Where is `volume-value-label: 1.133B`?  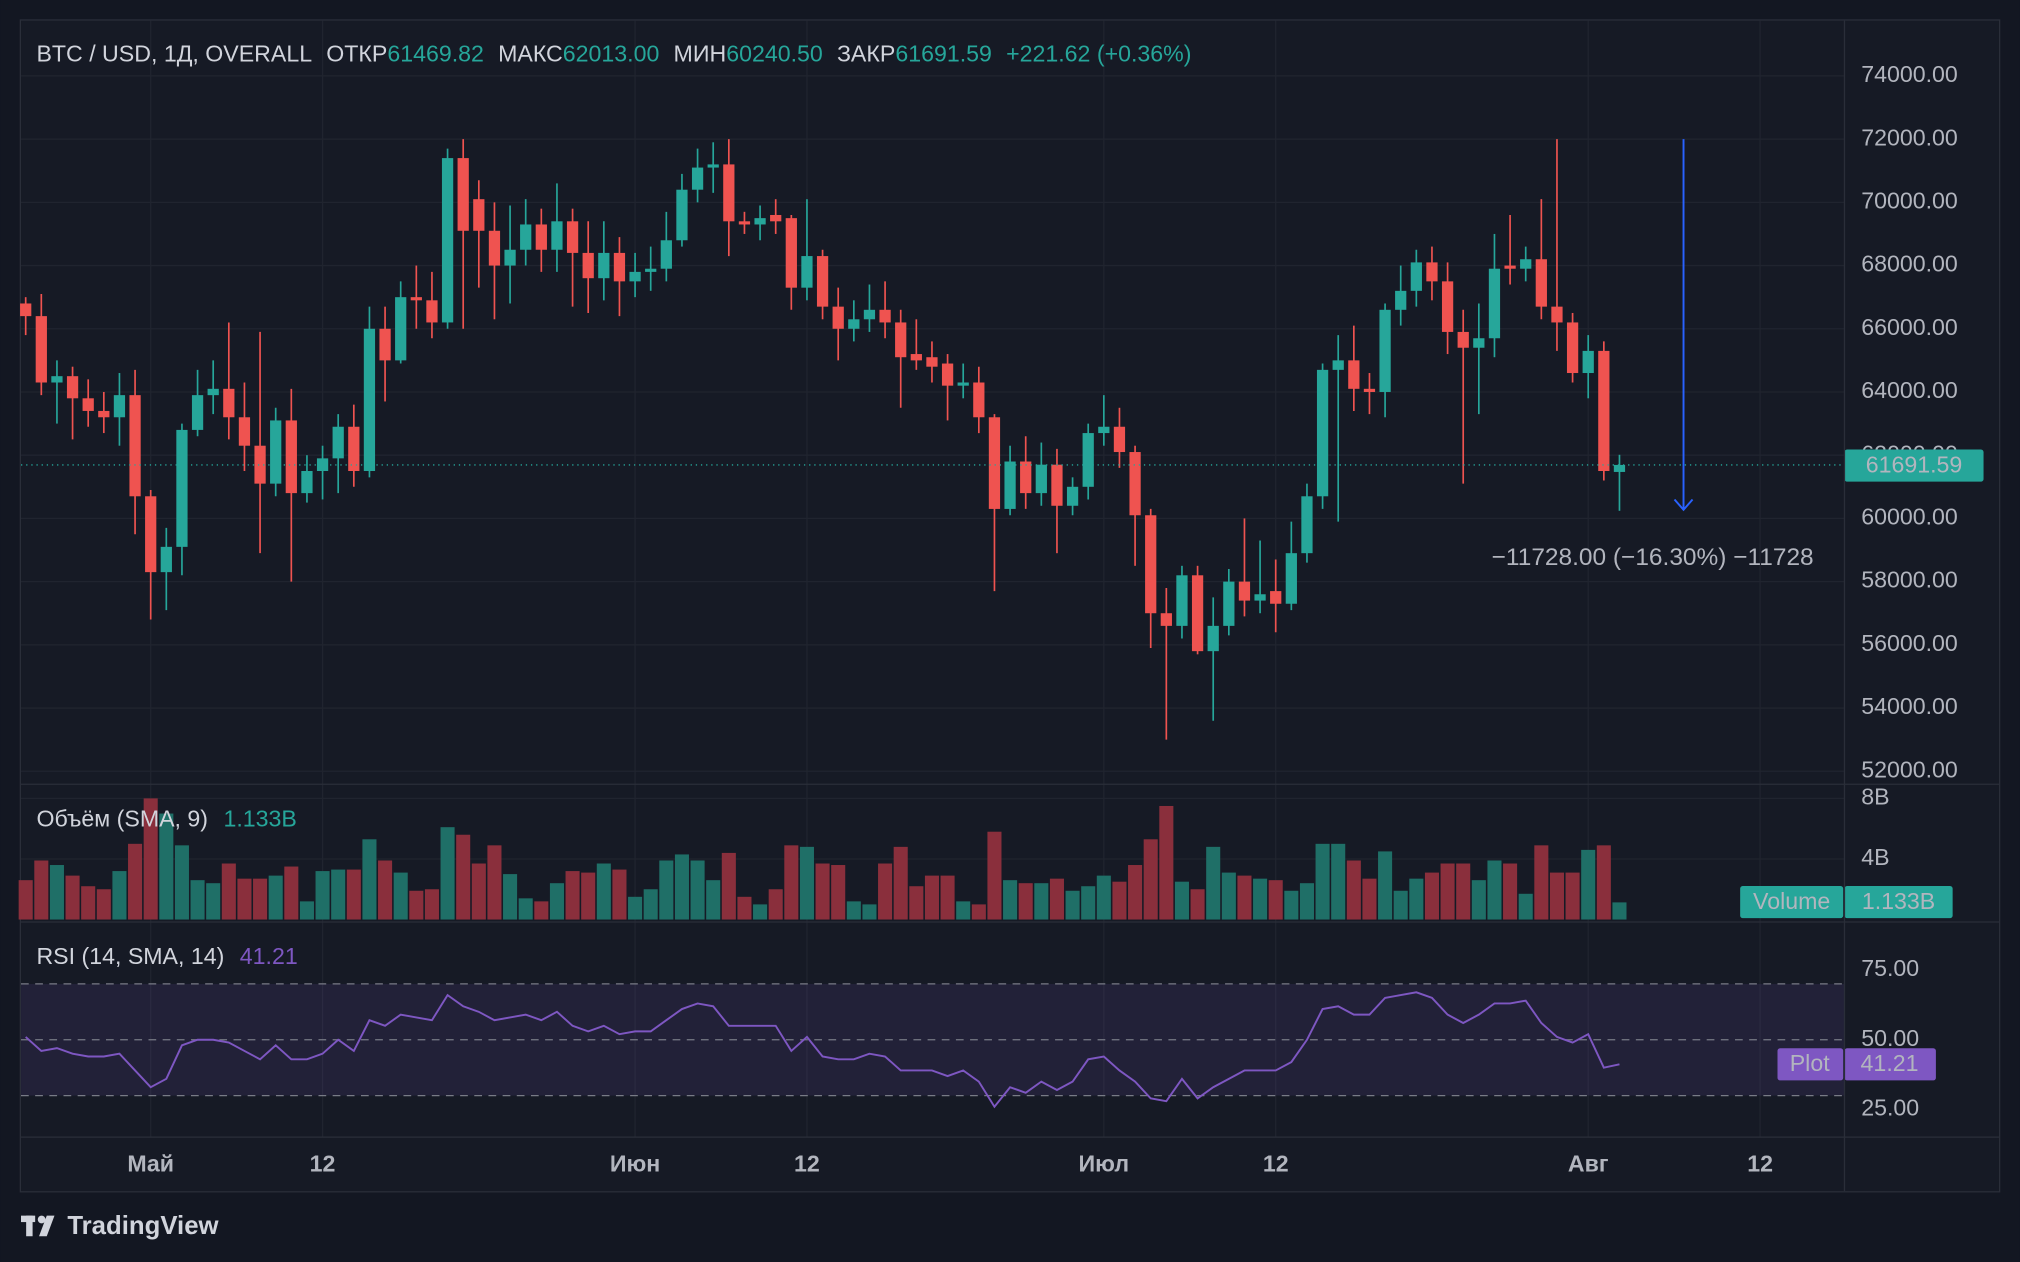
volume-value-label: 1.133B is located at coordinates (1898, 901).